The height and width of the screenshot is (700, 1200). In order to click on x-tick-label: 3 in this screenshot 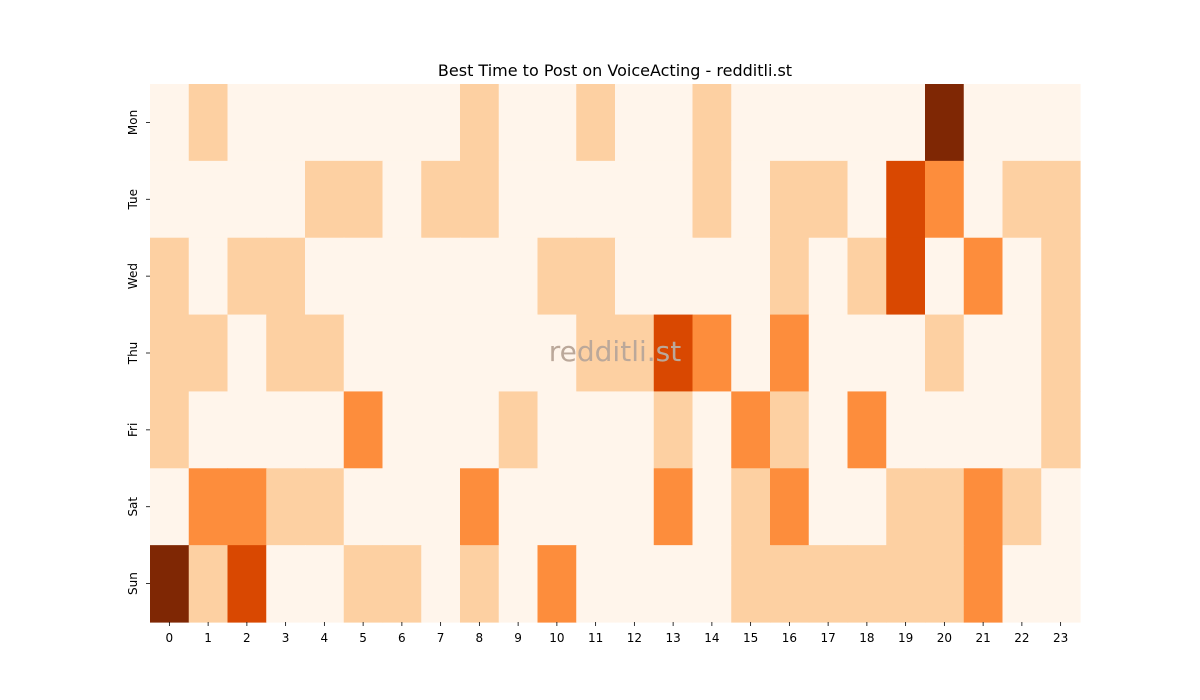, I will do `click(286, 638)`.